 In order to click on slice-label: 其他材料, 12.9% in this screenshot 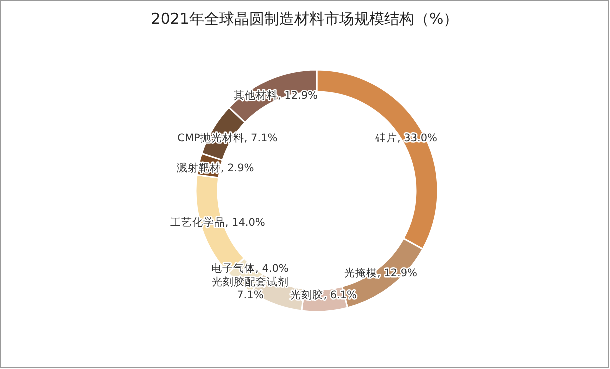, I will do `click(276, 95)`.